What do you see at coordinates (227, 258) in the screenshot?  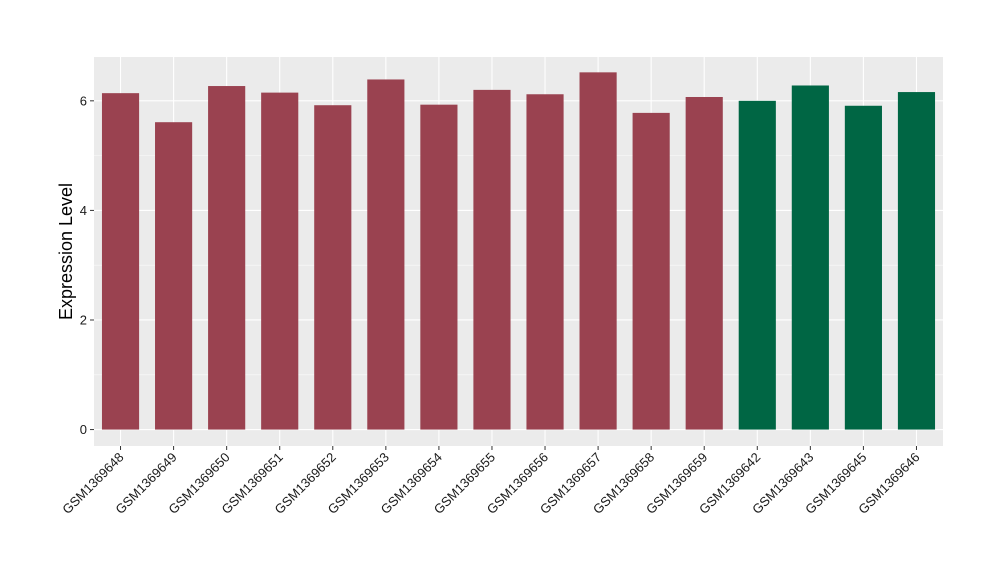 I see `bar-GSM1369650` at bounding box center [227, 258].